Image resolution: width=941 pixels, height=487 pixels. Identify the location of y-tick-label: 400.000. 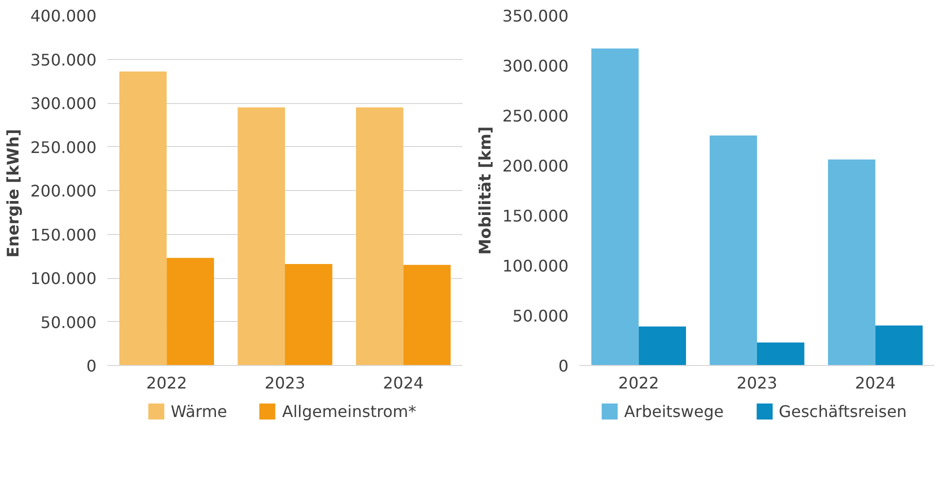
(63, 16).